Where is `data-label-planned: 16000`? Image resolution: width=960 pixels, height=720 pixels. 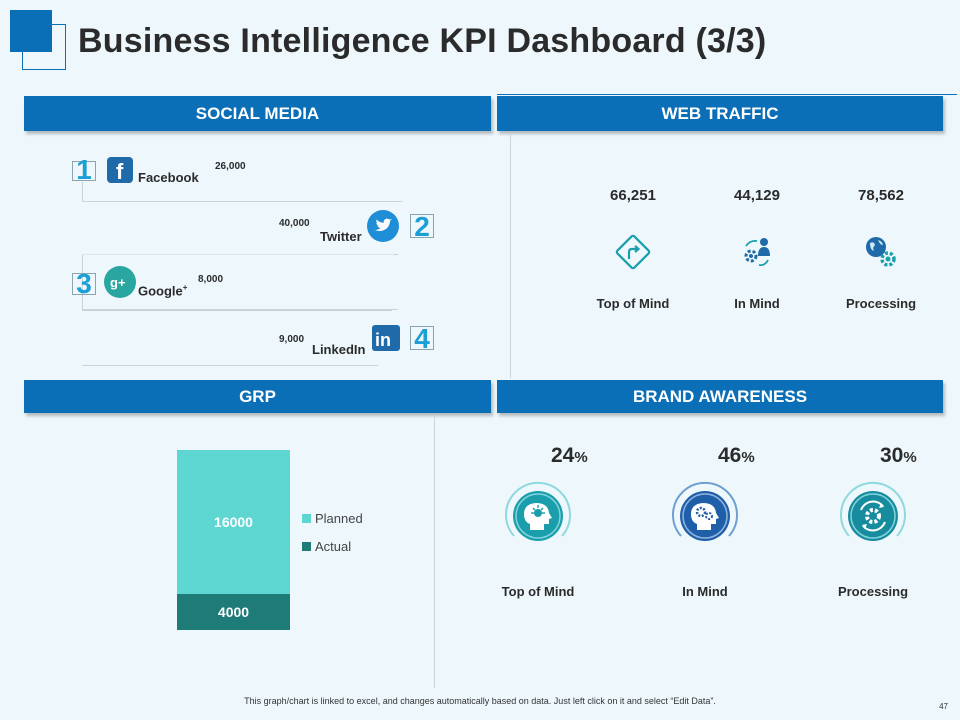
data-label-planned: 16000 is located at coordinates (233, 522).